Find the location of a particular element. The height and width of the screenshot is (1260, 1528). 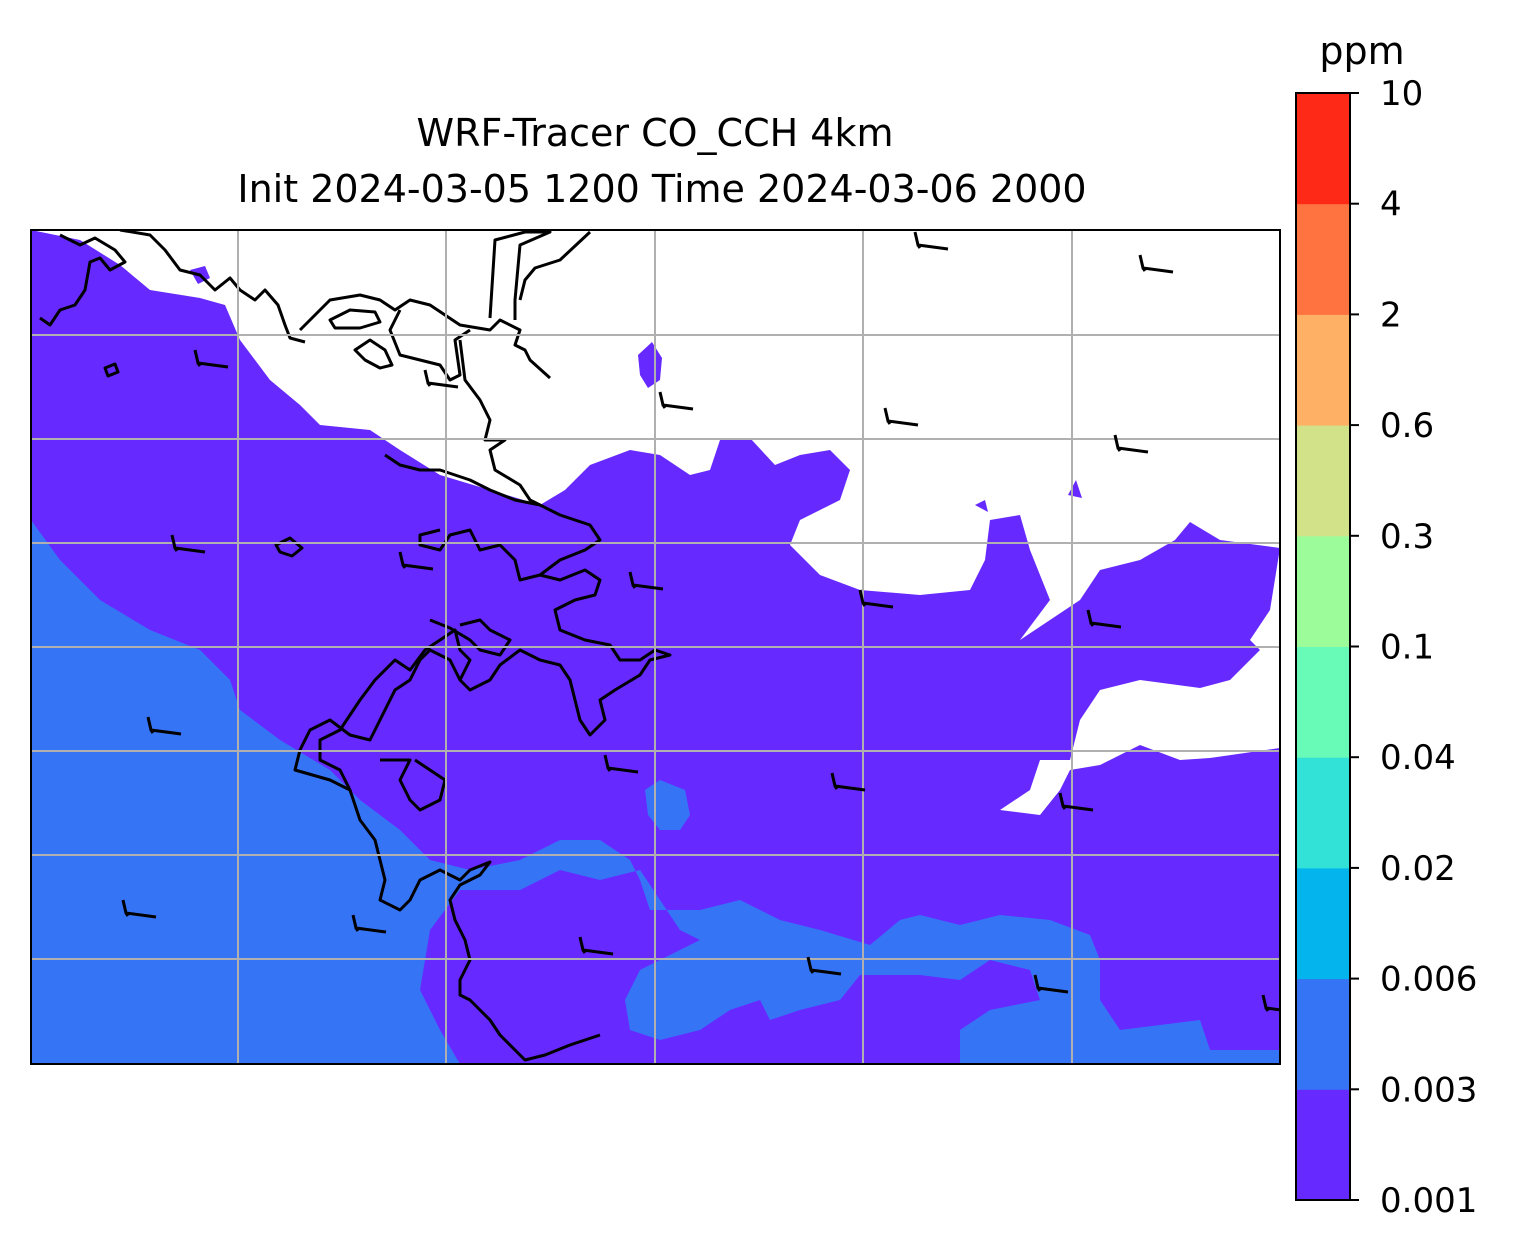

colorbar-tick-label: 0.1 is located at coordinates (1407, 648).